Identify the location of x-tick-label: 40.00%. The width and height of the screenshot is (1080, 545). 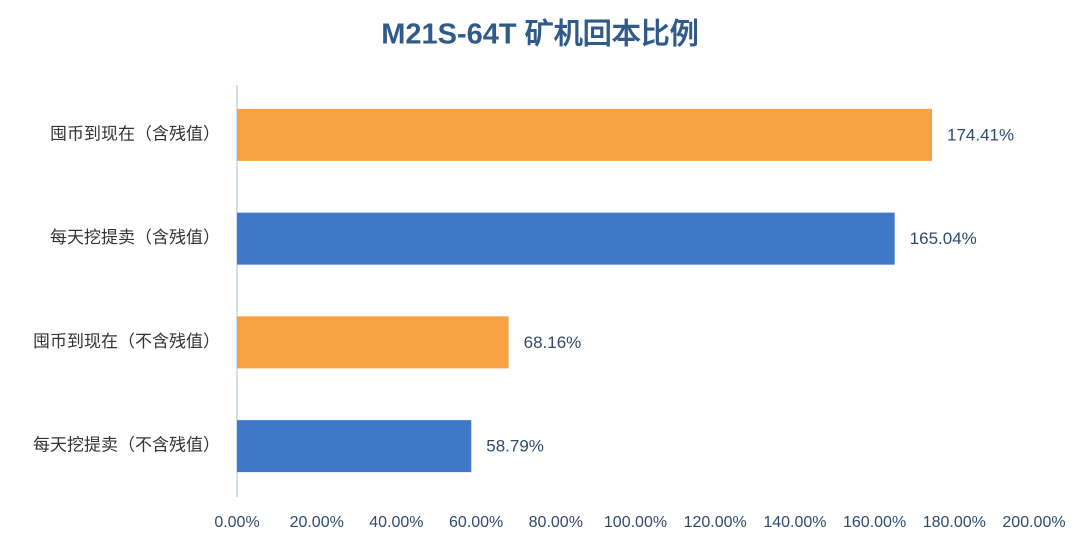
(396, 522).